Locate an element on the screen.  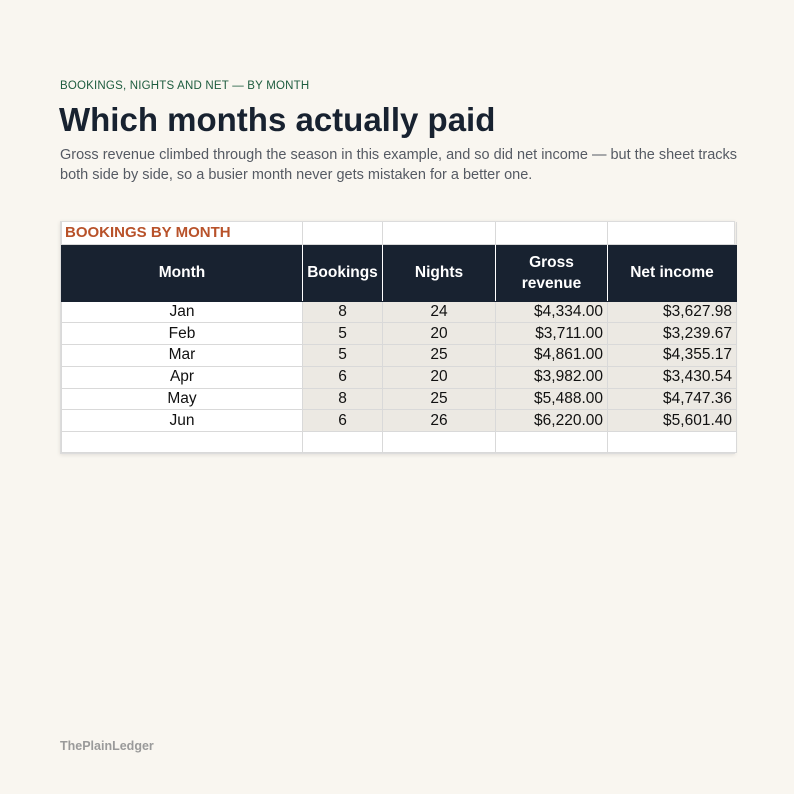
gross-revenue-cell: $3,982.00 is located at coordinates (551, 377).